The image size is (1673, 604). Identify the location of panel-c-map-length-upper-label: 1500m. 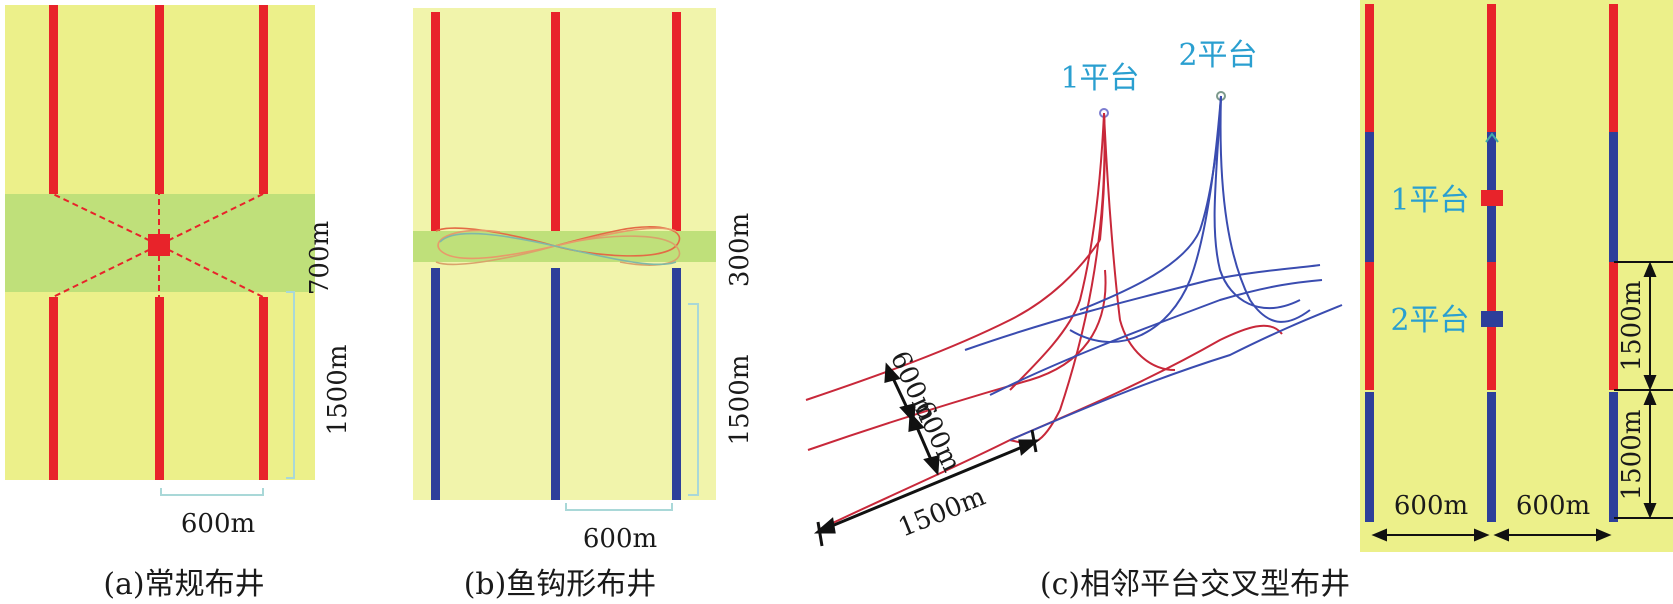
(1632, 326).